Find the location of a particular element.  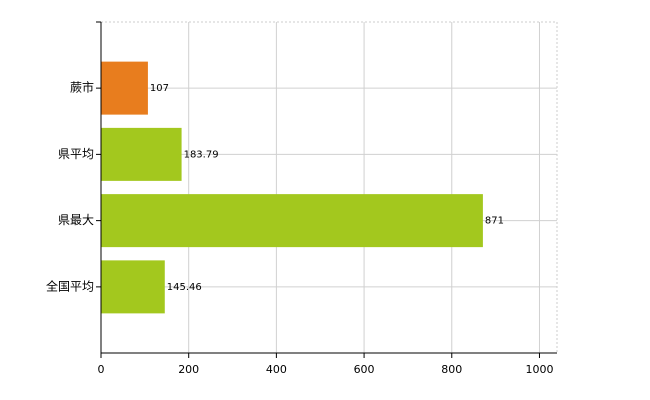

value-label: 107 is located at coordinates (159, 88).